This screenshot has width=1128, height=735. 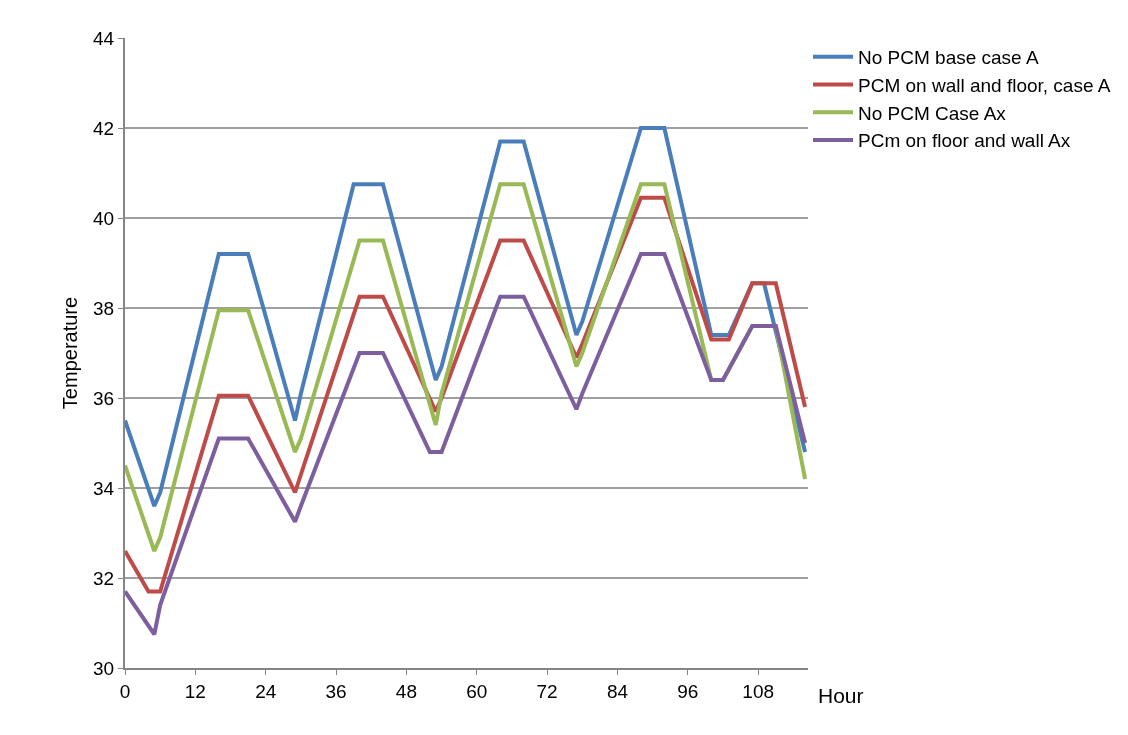 I want to click on x-tick-label: 12, so click(x=195, y=691).